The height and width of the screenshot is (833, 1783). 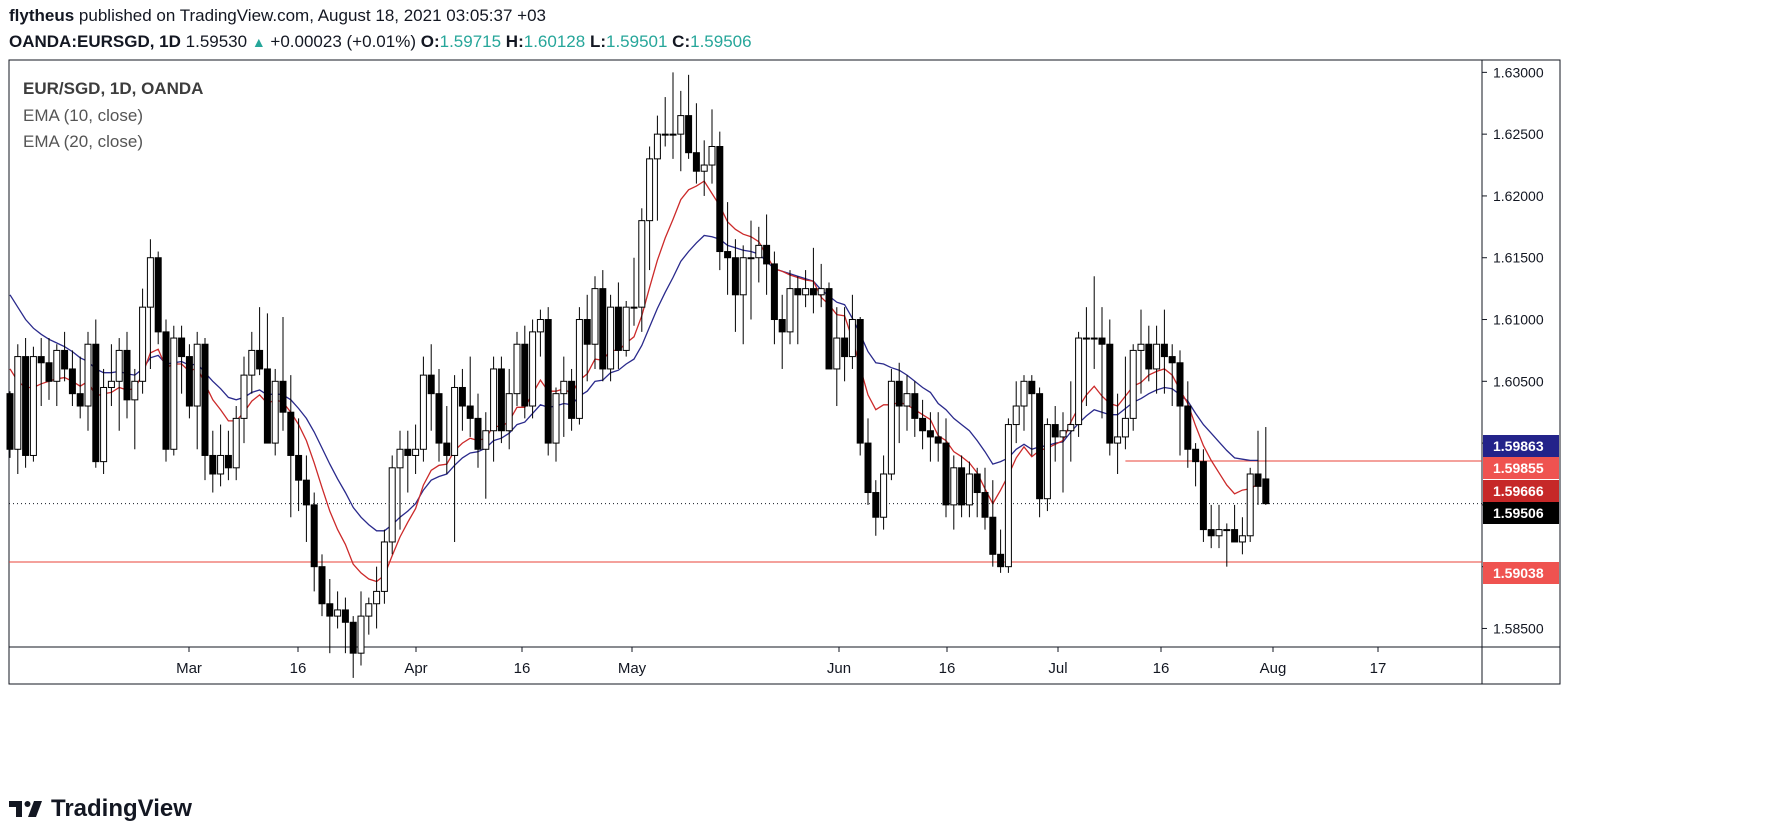 What do you see at coordinates (597, 41) in the screenshot?
I see `low-label: L:` at bounding box center [597, 41].